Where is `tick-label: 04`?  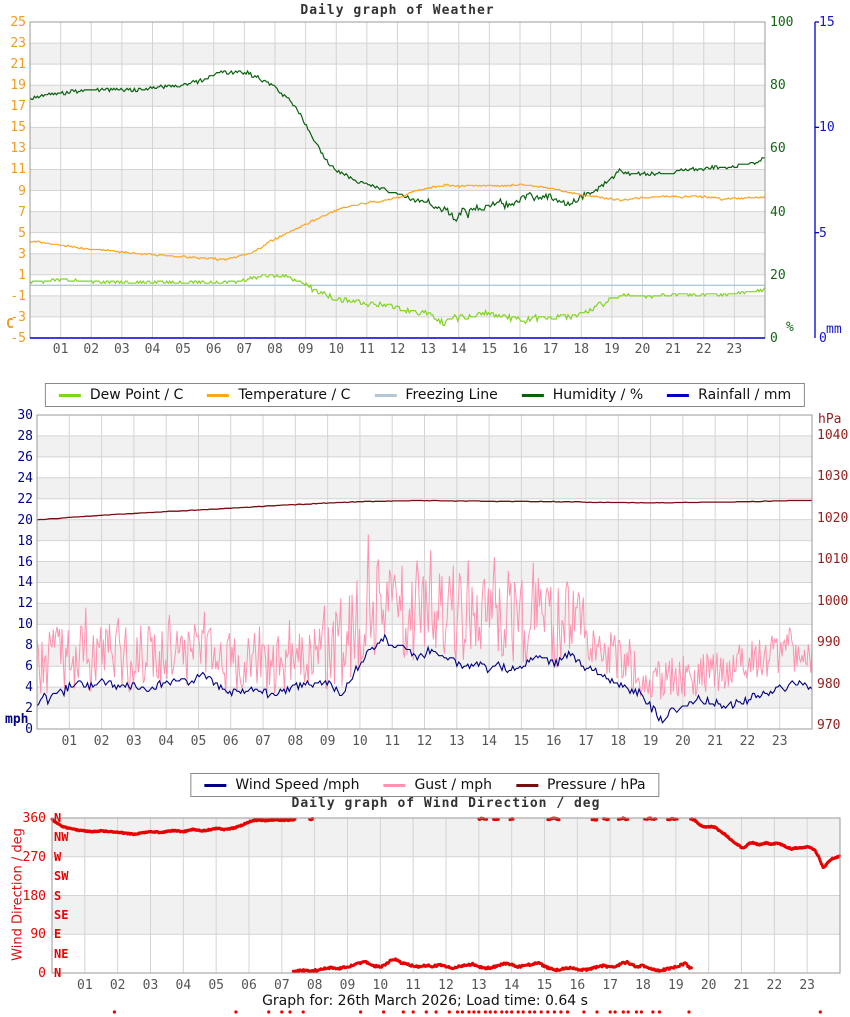
tick-label: 04 is located at coordinates (183, 985).